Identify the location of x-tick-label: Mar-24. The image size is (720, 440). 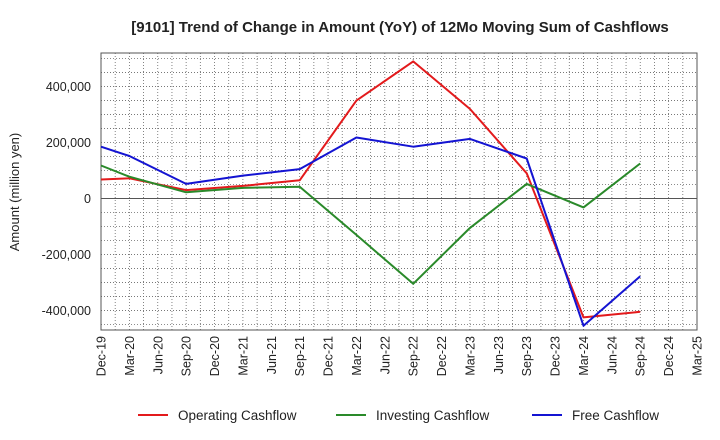
(584, 356).